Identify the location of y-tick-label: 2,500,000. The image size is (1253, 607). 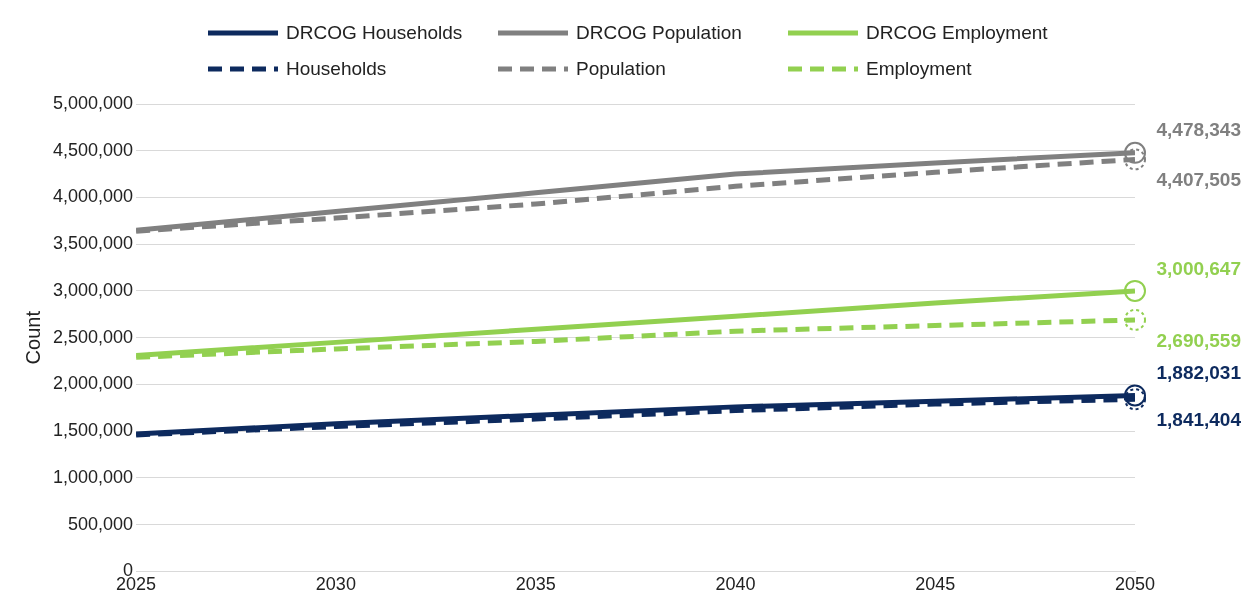
(93, 336).